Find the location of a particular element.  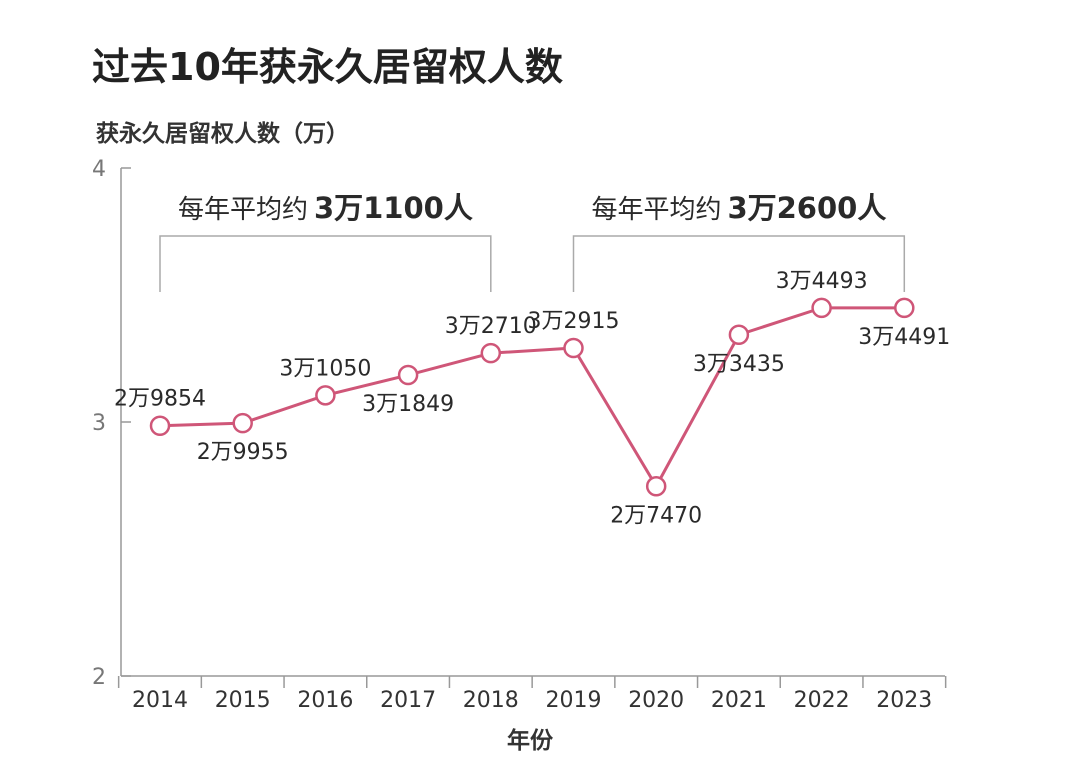

data-label: 2万7470 is located at coordinates (656, 515).